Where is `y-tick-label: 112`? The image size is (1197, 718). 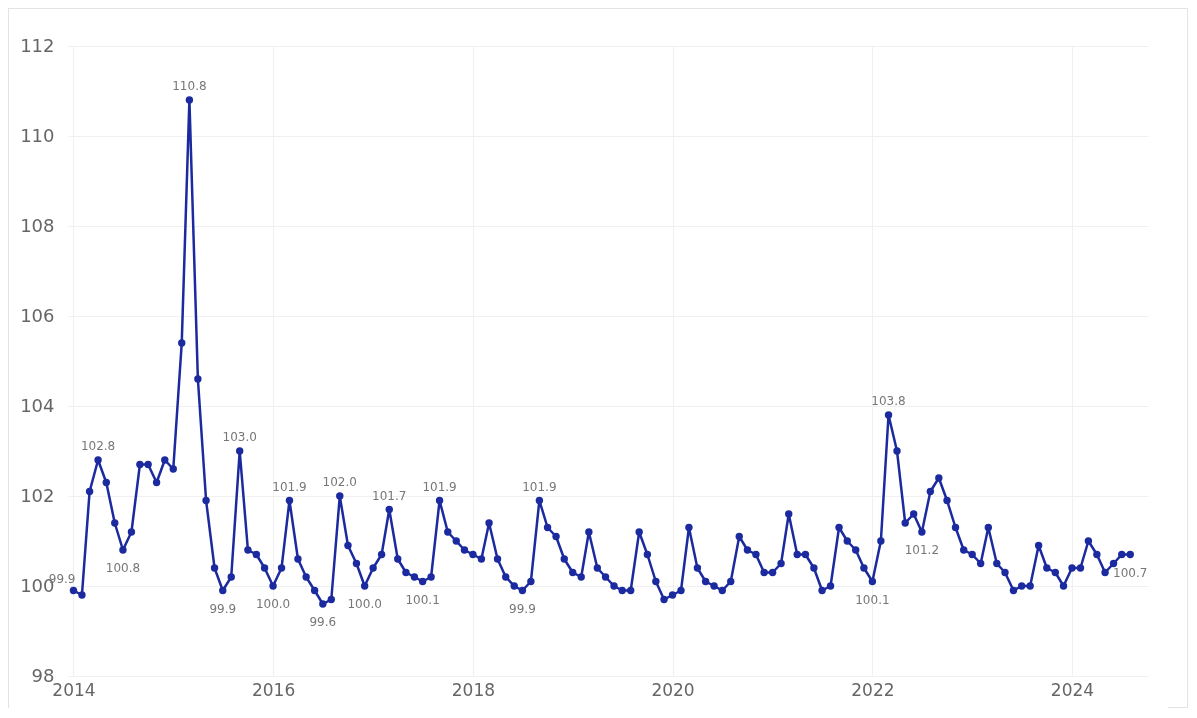
y-tick-label: 112 is located at coordinates (37, 45).